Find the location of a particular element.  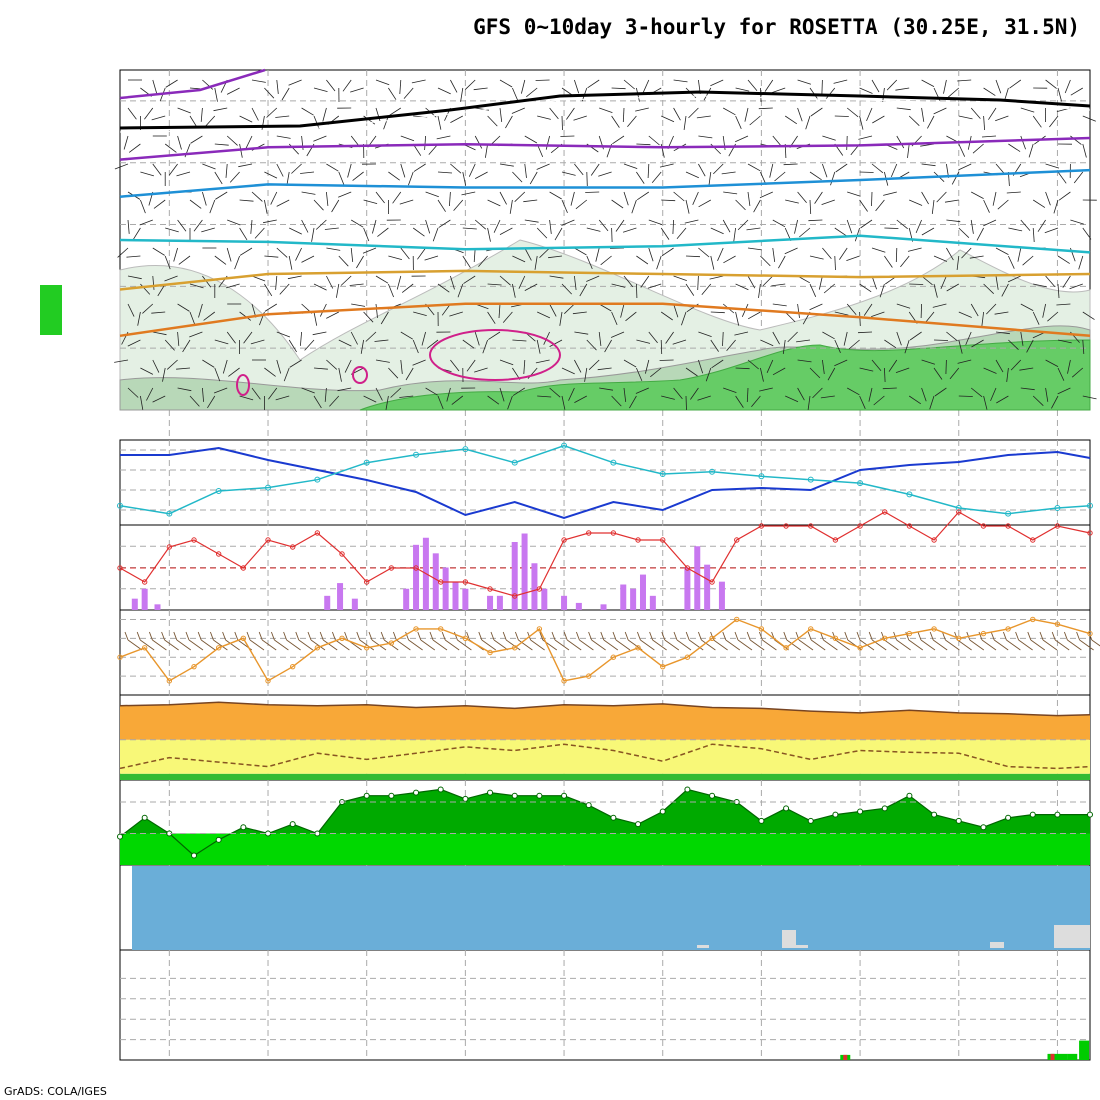

rh-contour-dark is located at coordinates (725, 375).